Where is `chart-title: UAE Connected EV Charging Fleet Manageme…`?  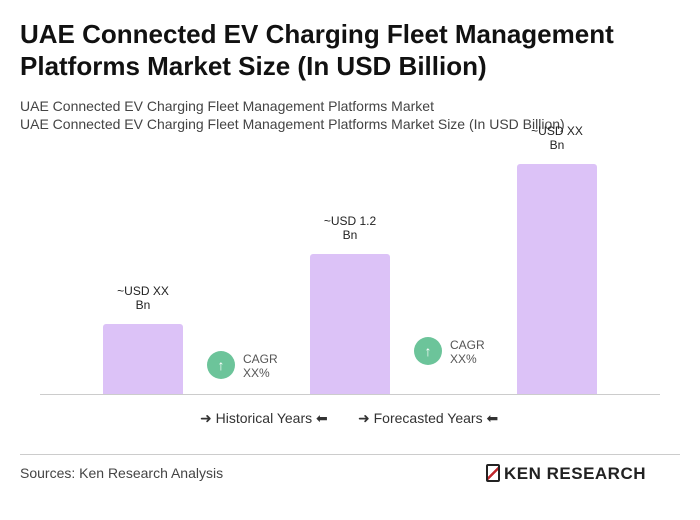 chart-title: UAE Connected EV Charging Fleet Manageme… is located at coordinates (317, 50).